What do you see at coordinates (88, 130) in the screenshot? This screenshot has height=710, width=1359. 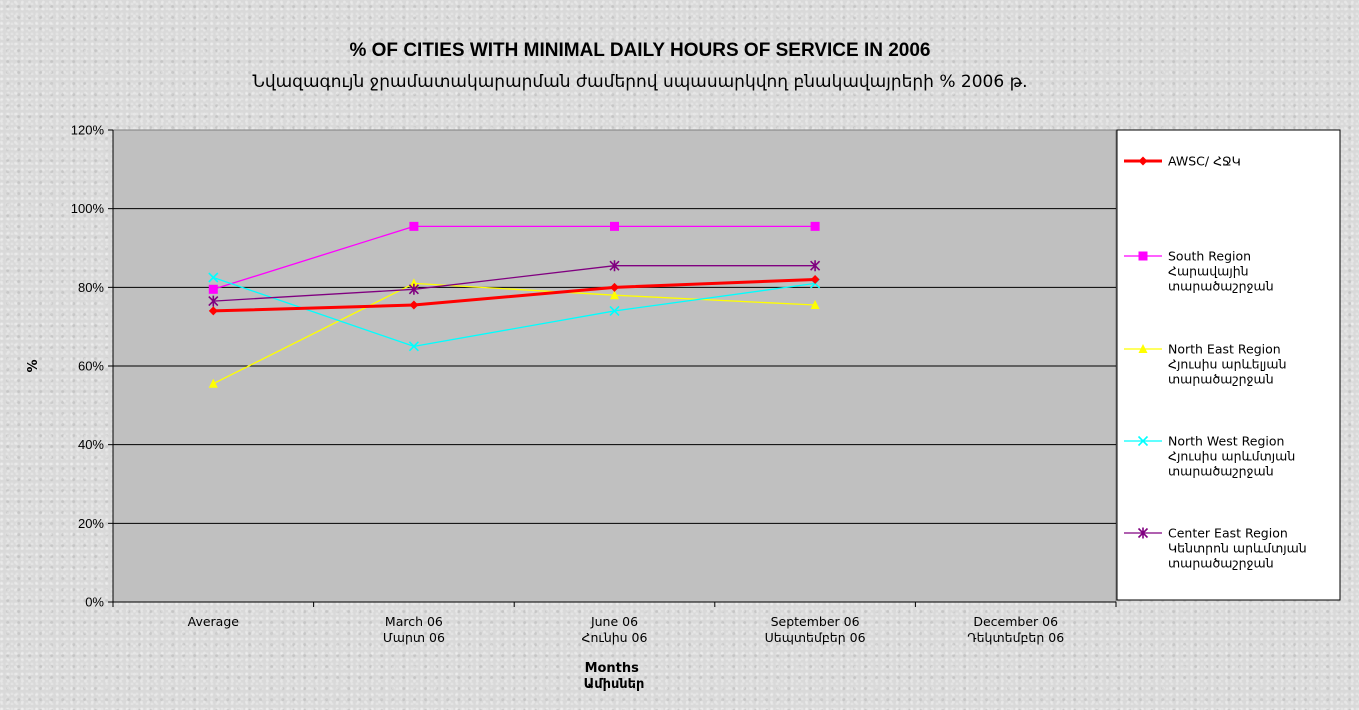 I see `y-tick-label: 120%` at bounding box center [88, 130].